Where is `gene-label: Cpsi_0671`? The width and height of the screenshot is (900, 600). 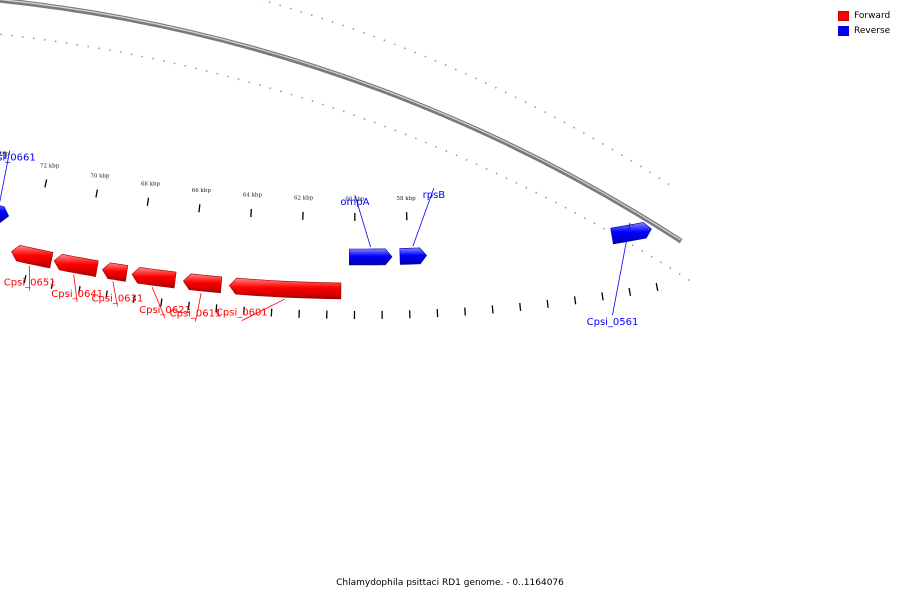 gene-label: Cpsi_0671 is located at coordinates (4, 156).